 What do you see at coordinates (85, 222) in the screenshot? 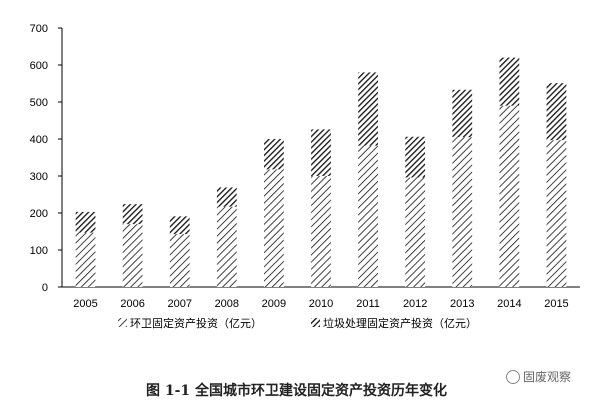
I see `bar-waste-treatment-2005` at bounding box center [85, 222].